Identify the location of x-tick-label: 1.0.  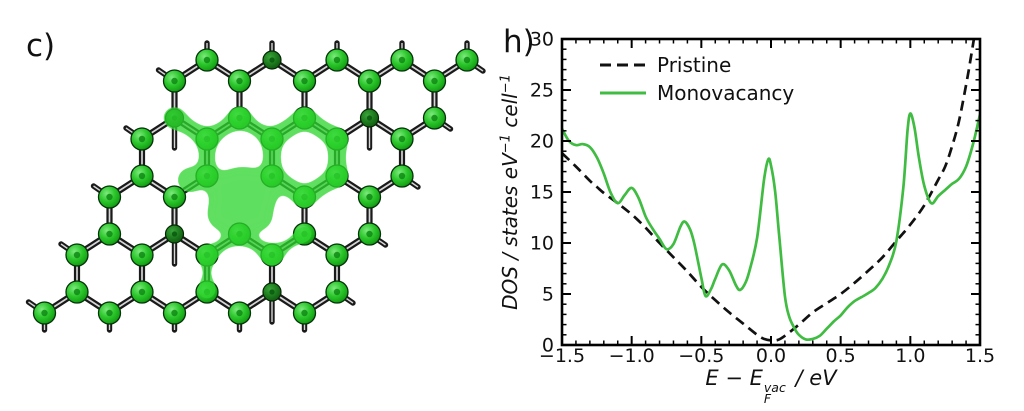
(910, 356).